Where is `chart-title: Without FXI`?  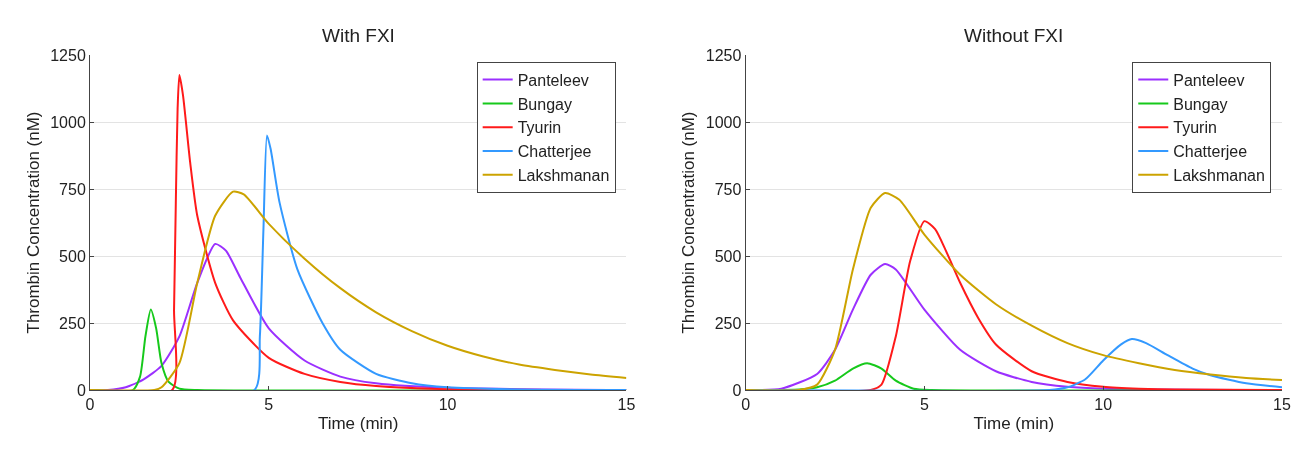 chart-title: Without FXI is located at coordinates (1014, 35).